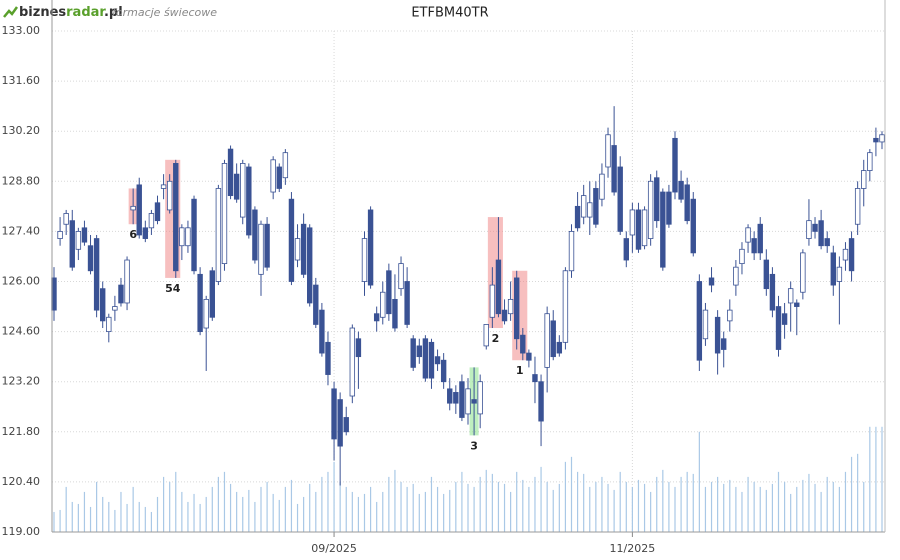 The image size is (900, 560). What do you see at coordinates (21, 80) in the screenshot?
I see `y-tick-label: 131.60` at bounding box center [21, 80].